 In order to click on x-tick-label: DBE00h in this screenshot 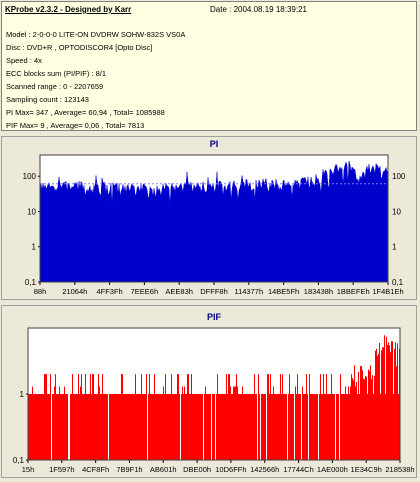, I will do `click(197, 469)`.